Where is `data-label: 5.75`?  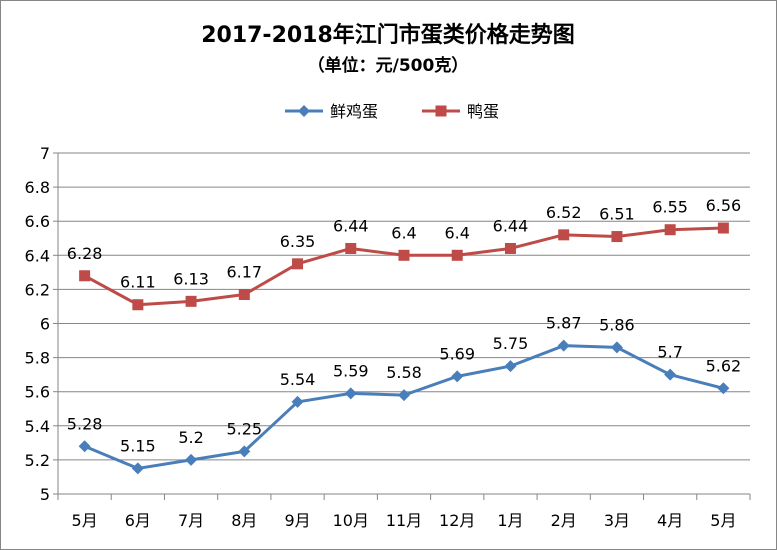
data-label: 5.75 is located at coordinates (511, 343).